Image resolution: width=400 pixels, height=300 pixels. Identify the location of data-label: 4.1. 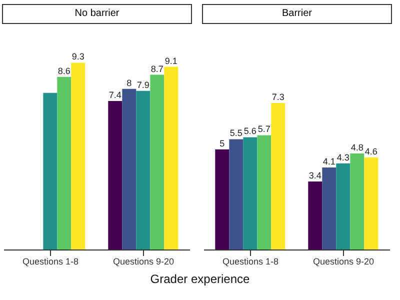
(329, 161).